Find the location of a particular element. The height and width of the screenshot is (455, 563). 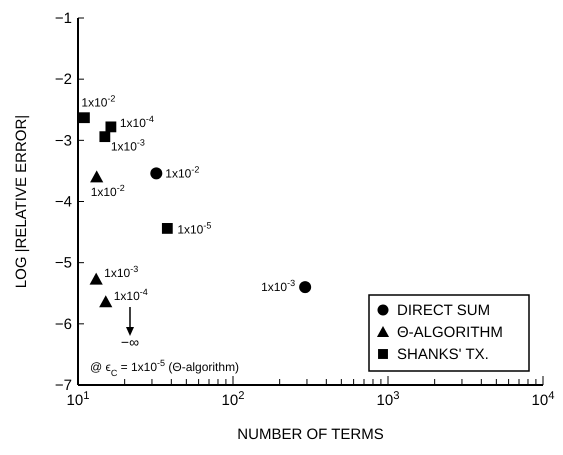

x-tick-label: 10$^{2}$ is located at coordinates (233, 399).